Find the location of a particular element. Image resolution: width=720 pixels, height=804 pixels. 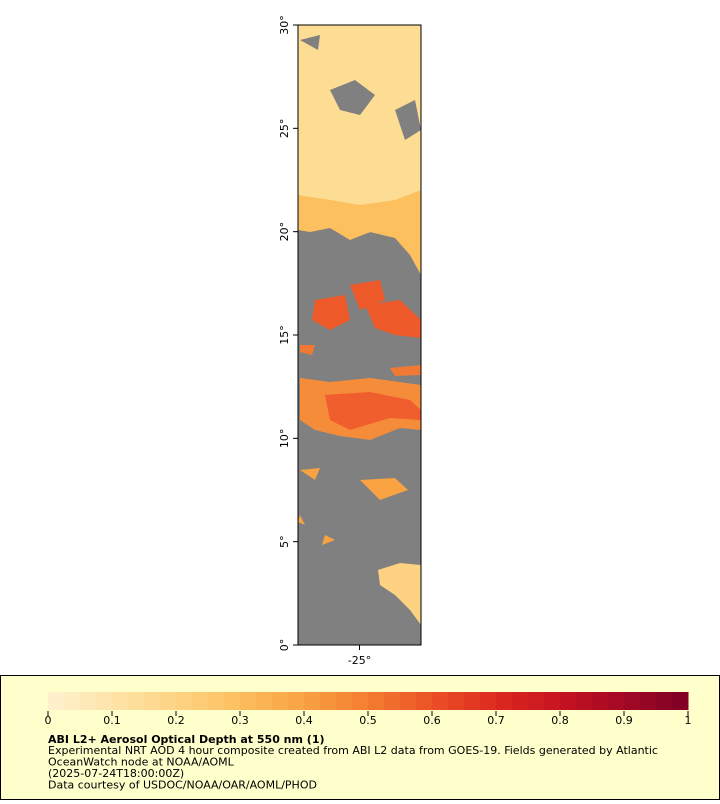

x-tick-label: -25° is located at coordinates (359, 660).